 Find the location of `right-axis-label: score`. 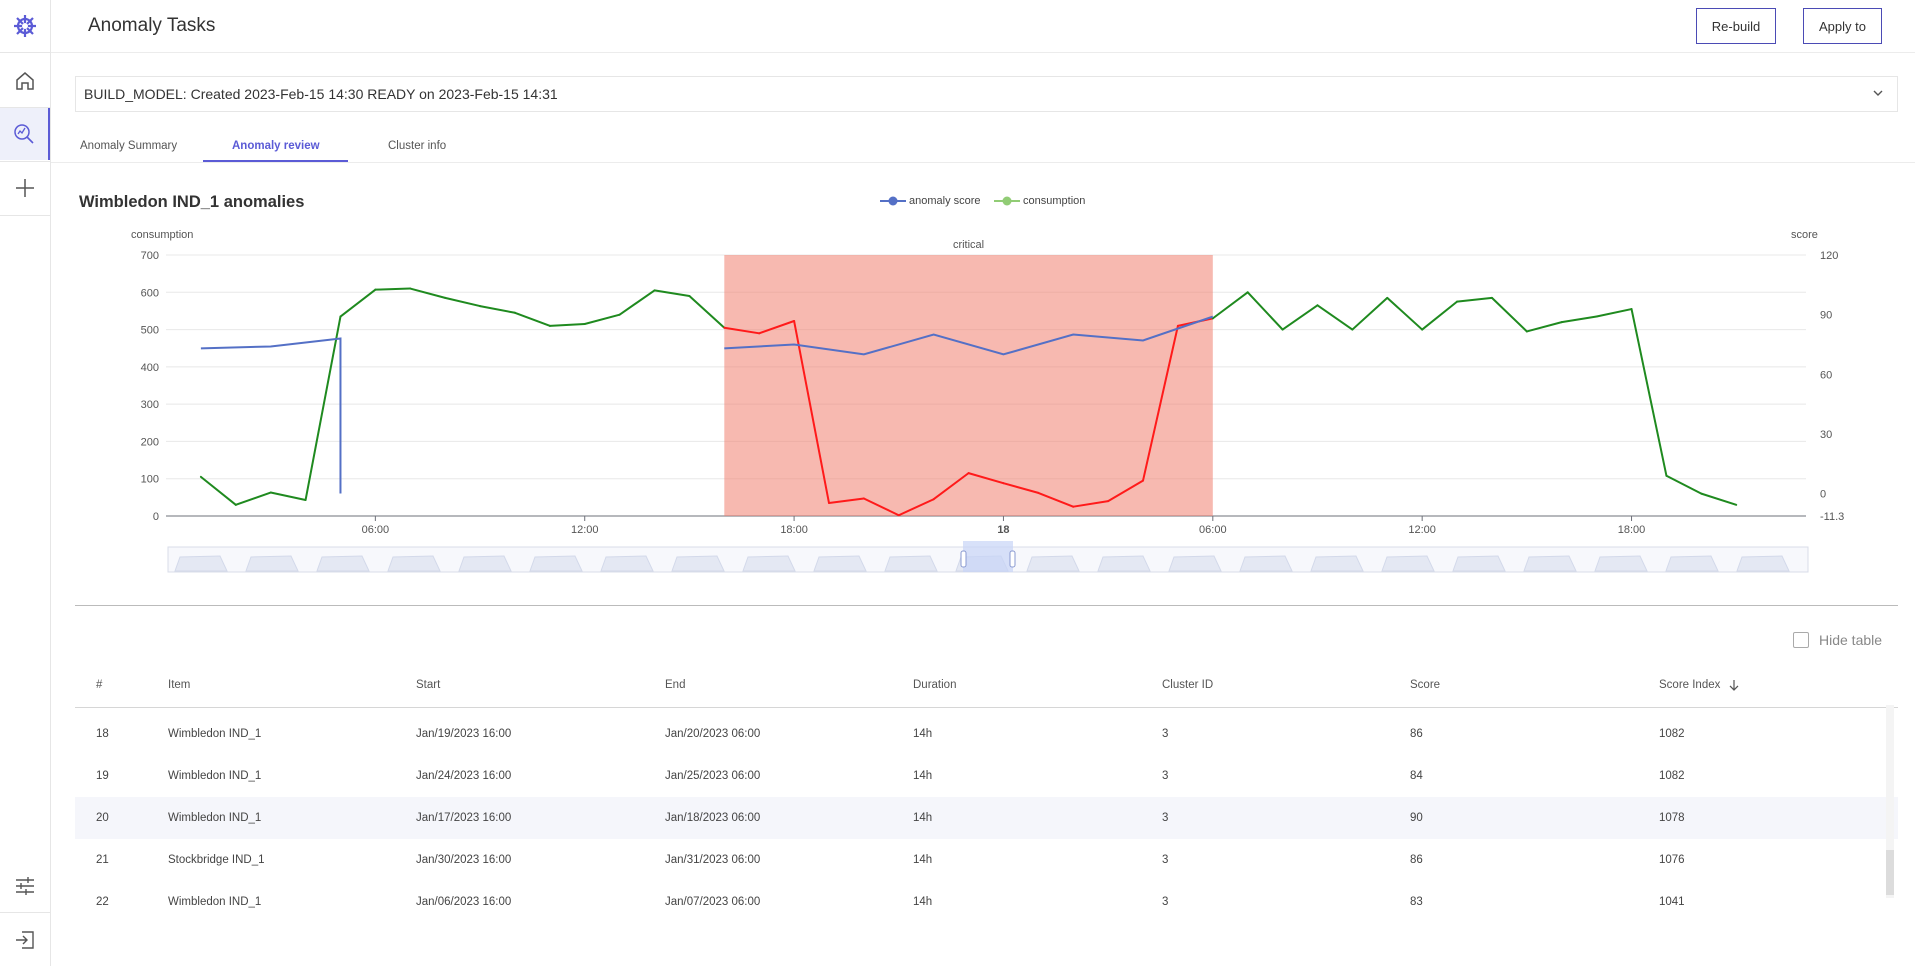

right-axis-label: score is located at coordinates (1804, 235).